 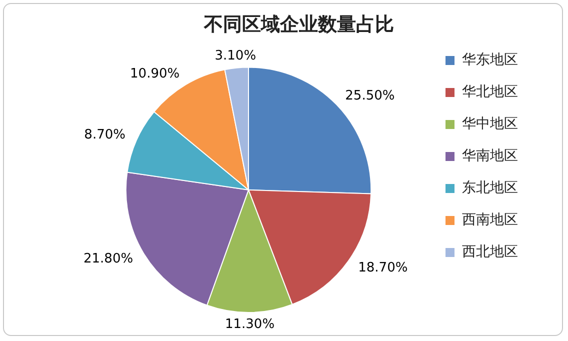 I want to click on legend-label: 西北地区, so click(x=490, y=252).